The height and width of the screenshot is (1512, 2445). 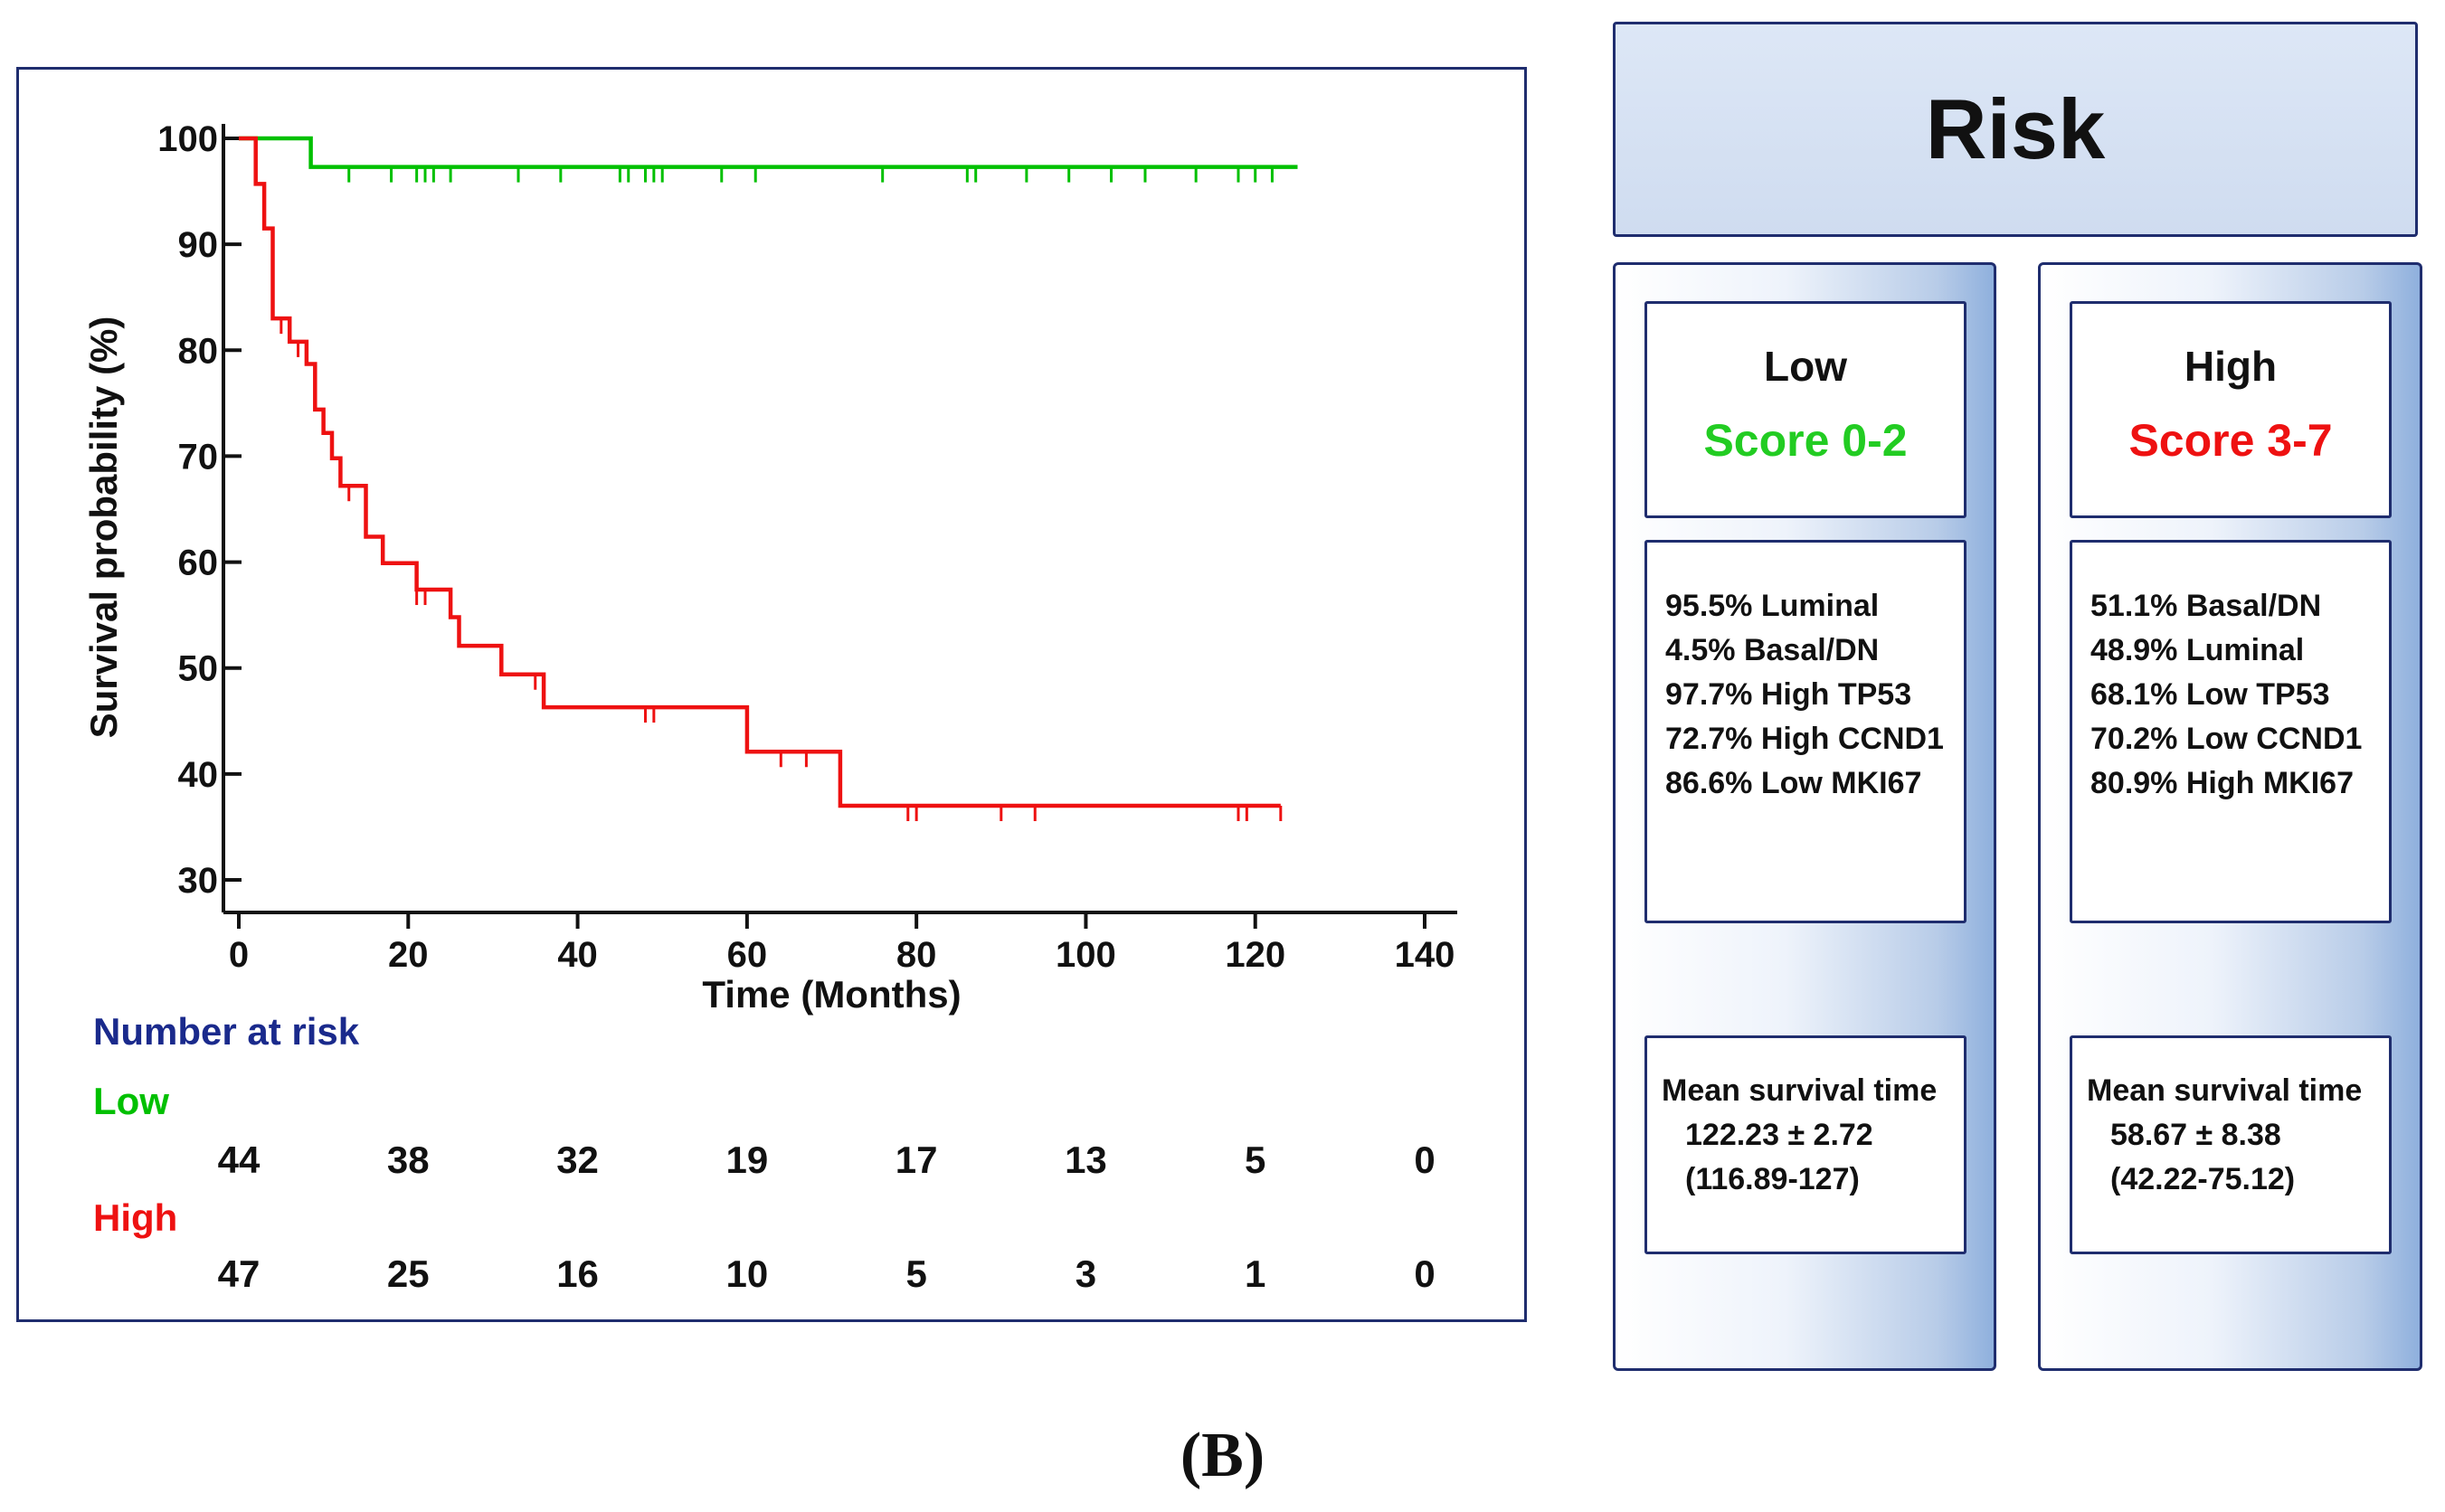 What do you see at coordinates (1255, 955) in the screenshot?
I see `x-tick-label: 120` at bounding box center [1255, 955].